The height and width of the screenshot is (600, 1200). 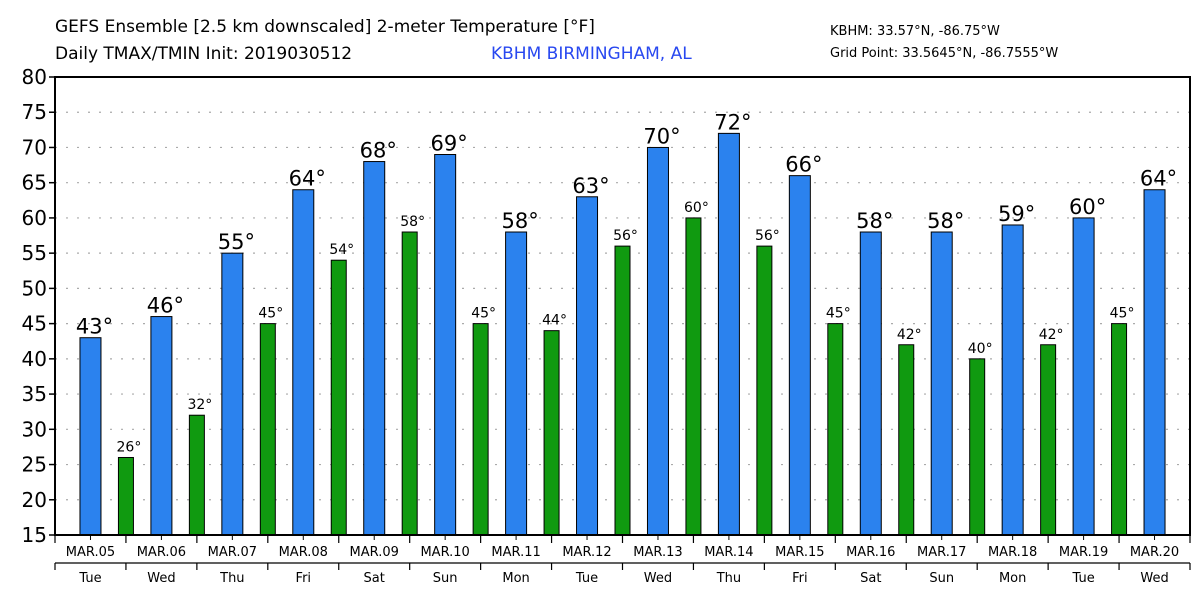 I want to click on date-label: MAR.11, so click(x=515, y=552).